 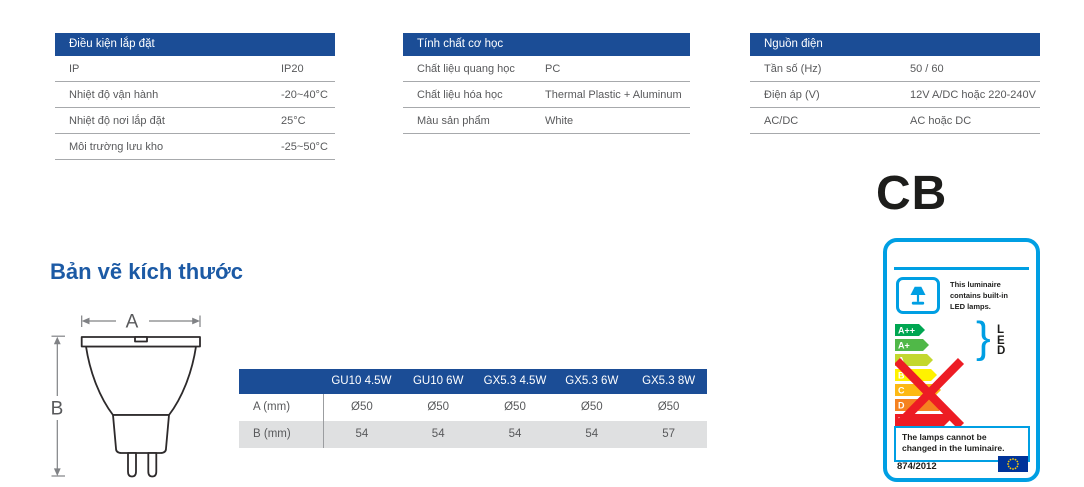 I want to click on class-letter: B, so click(x=901, y=376).